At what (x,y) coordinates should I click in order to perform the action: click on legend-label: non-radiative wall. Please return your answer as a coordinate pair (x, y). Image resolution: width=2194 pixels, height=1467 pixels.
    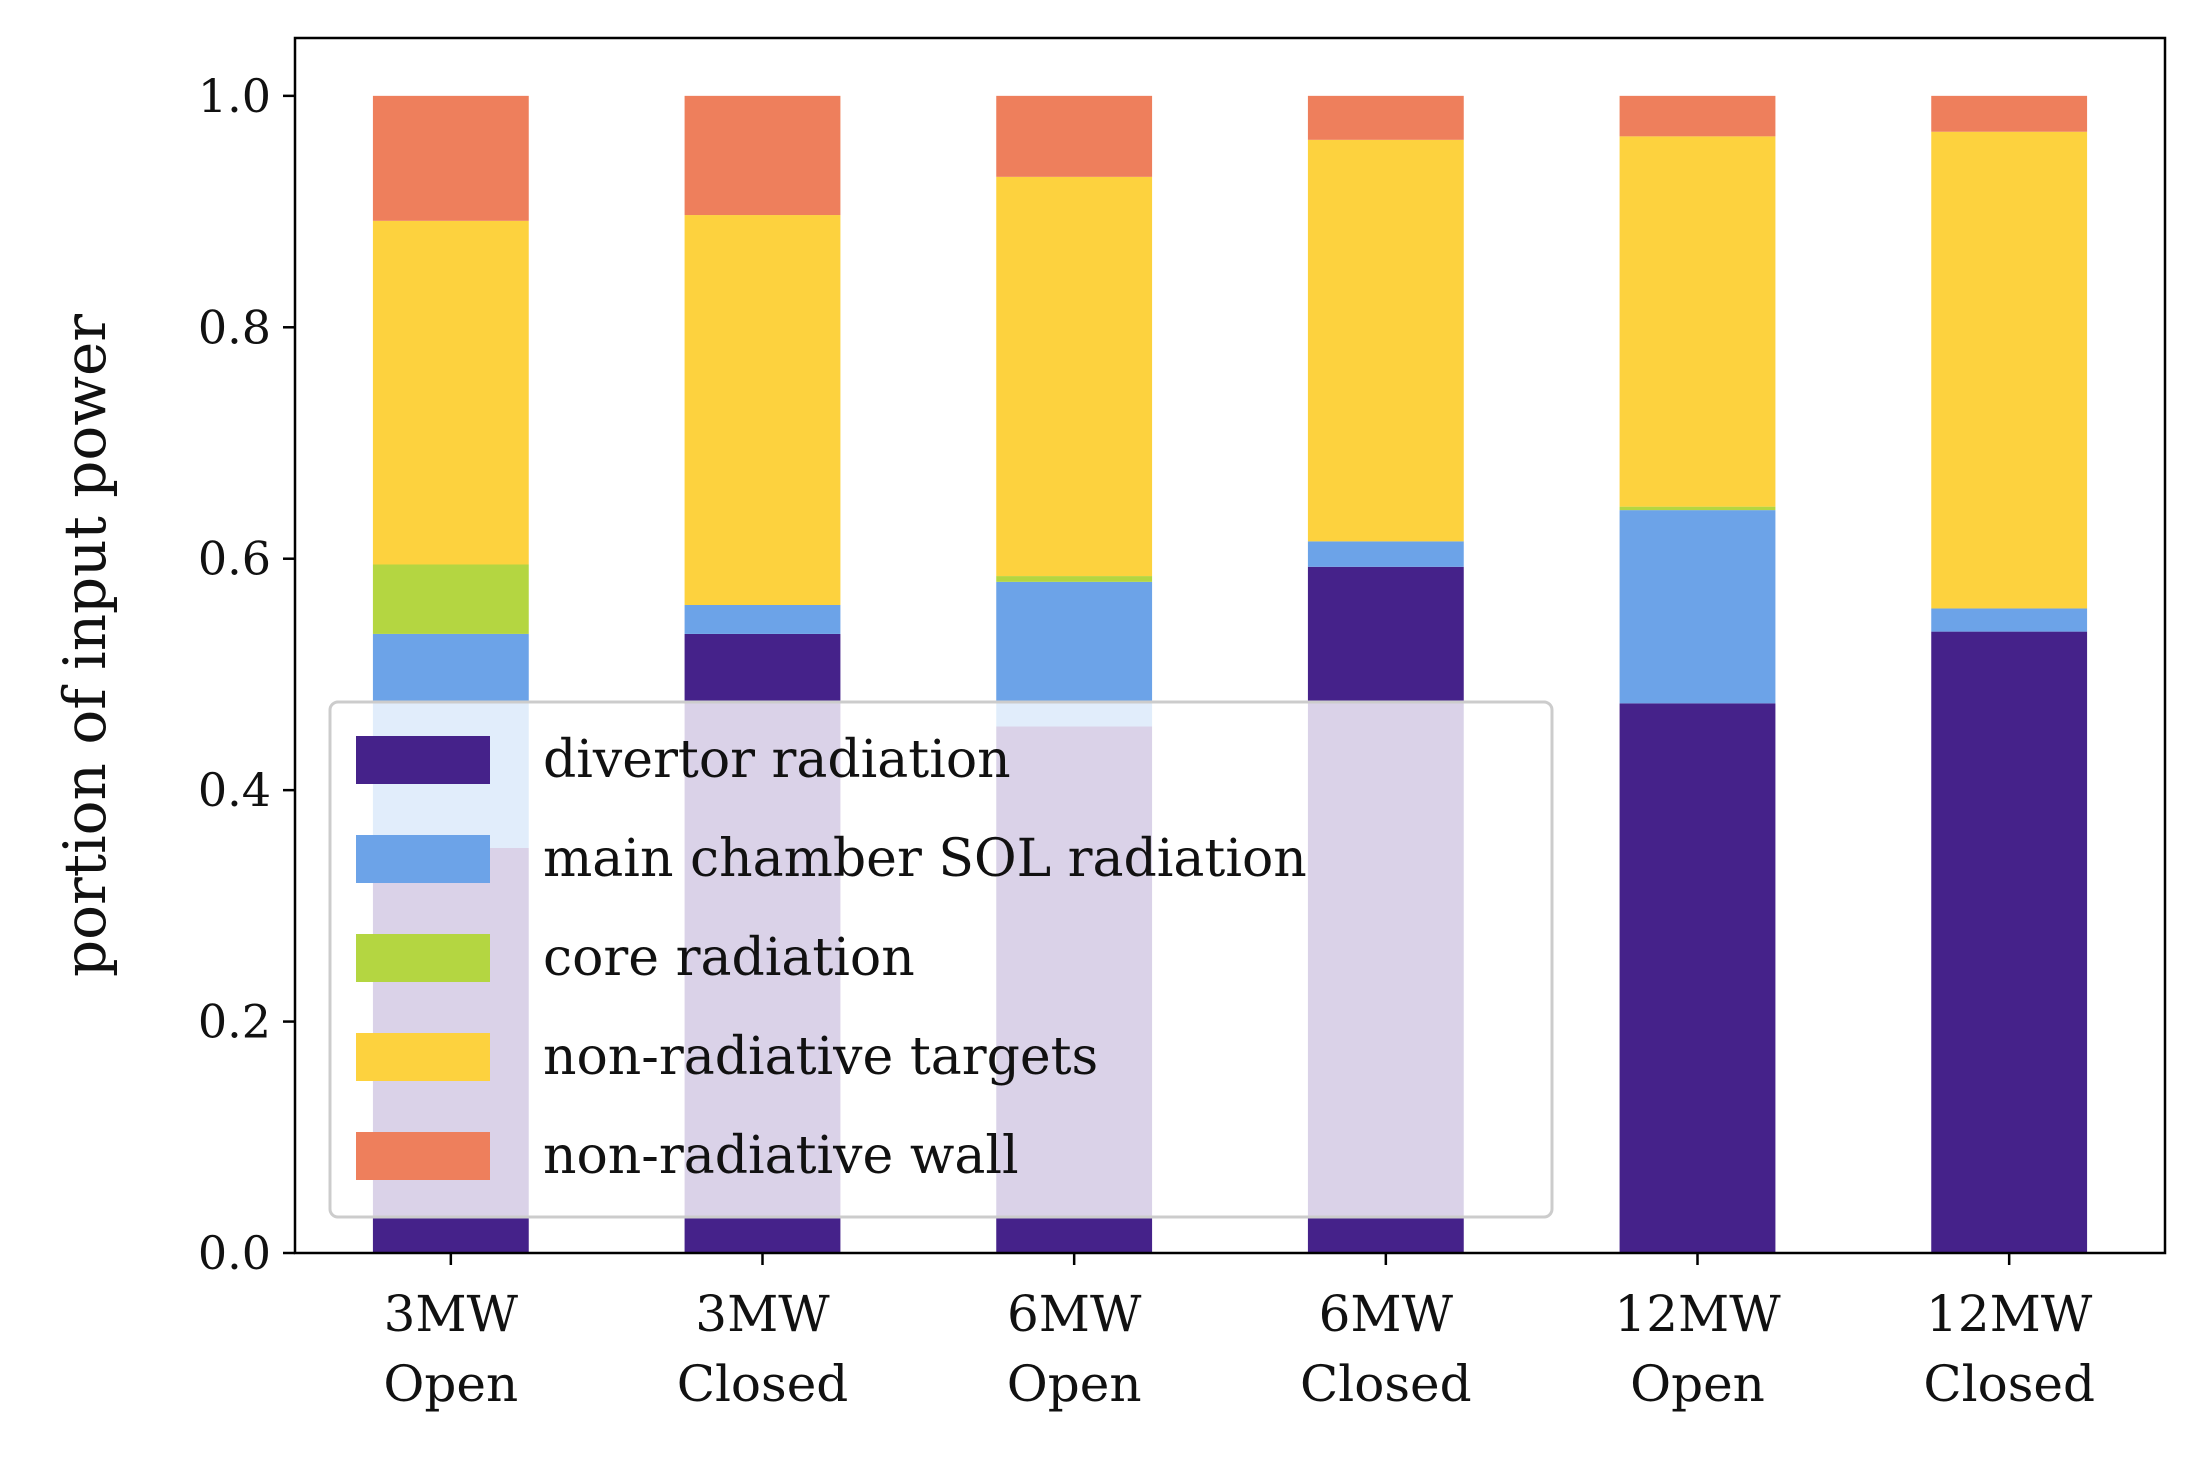
    Looking at the image, I should click on (781, 1156).